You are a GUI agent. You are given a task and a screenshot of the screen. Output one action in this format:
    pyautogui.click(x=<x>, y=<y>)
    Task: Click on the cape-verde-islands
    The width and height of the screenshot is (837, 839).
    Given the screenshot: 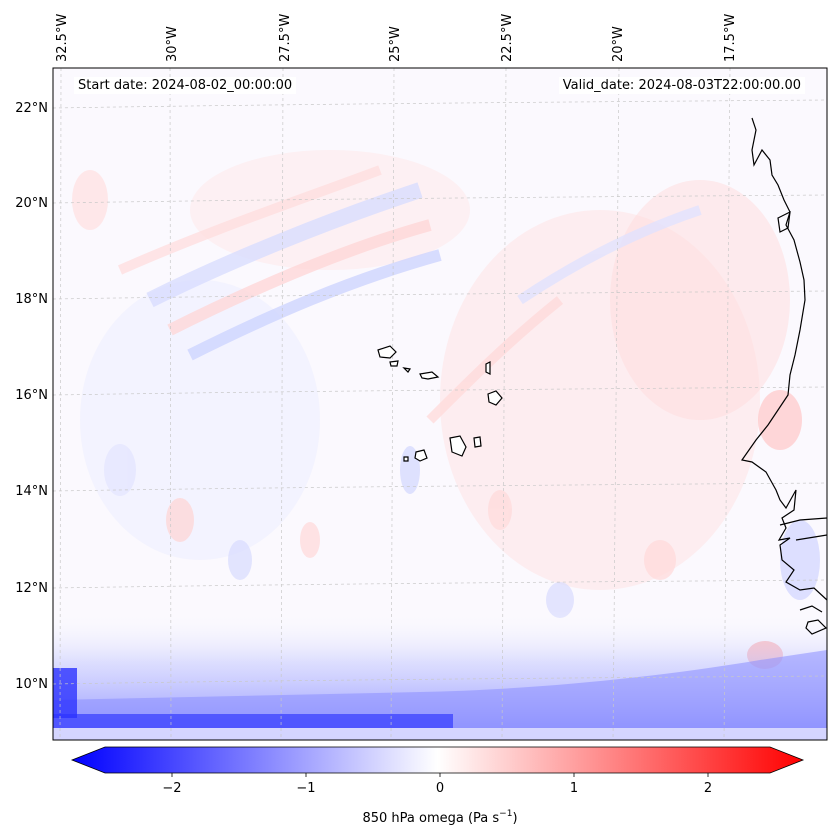 What is the action you would take?
    pyautogui.click(x=440, y=403)
    